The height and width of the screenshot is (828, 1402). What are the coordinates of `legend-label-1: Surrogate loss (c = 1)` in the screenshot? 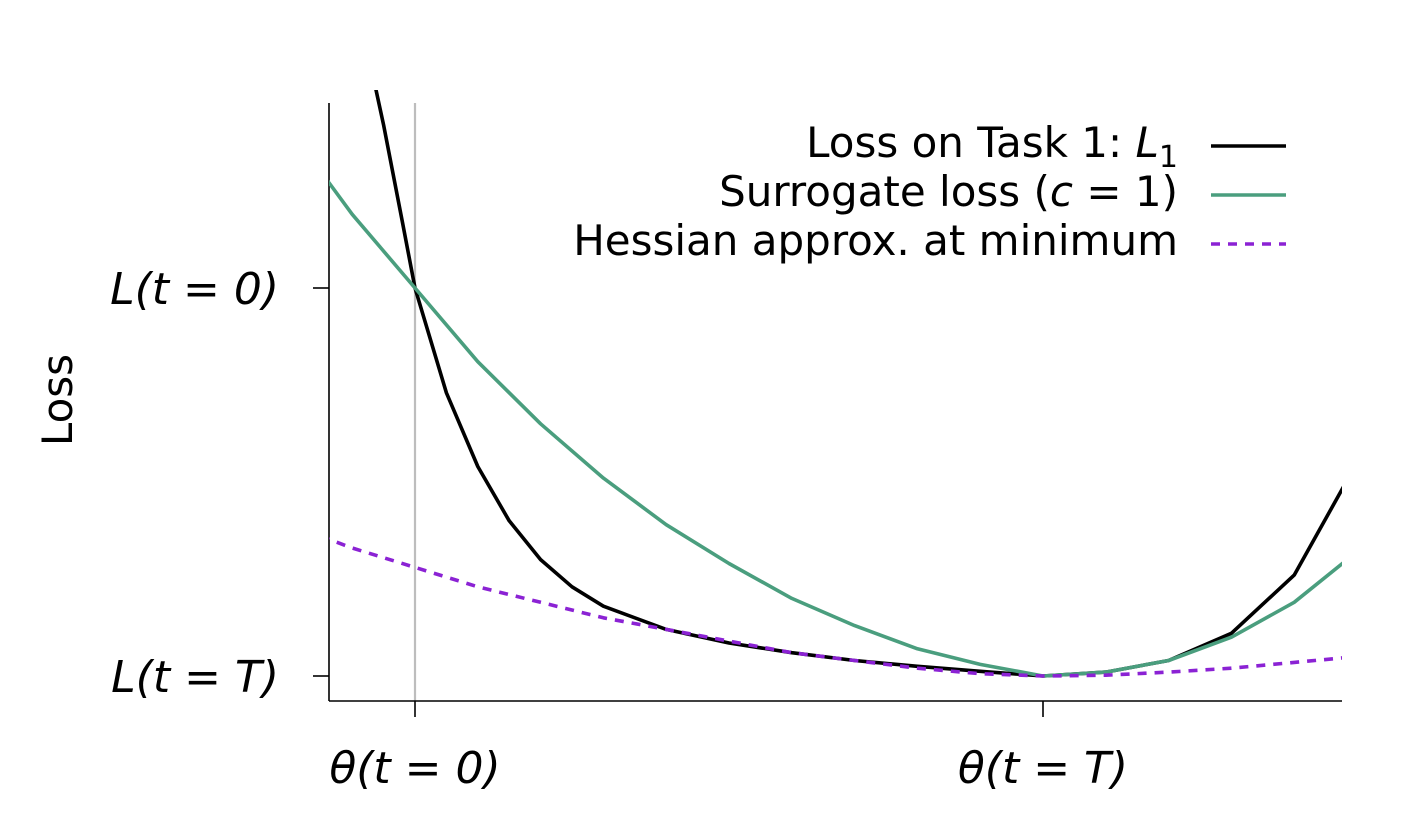 It's located at (948, 191).